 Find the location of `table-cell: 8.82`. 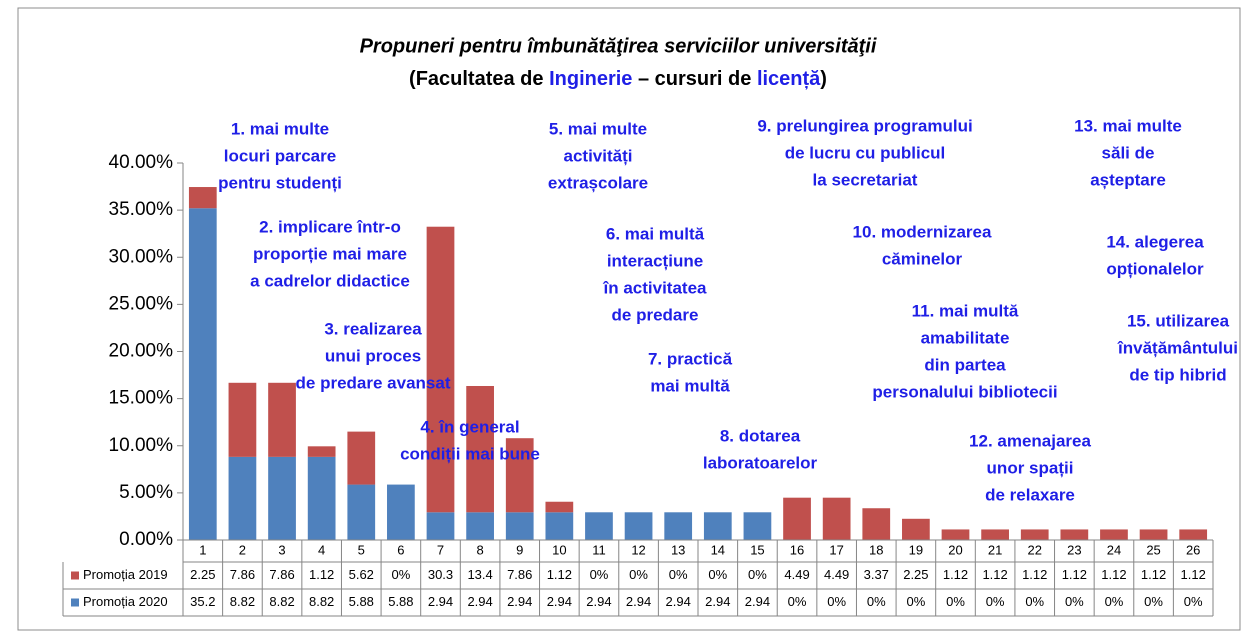

table-cell: 8.82 is located at coordinates (281, 601).